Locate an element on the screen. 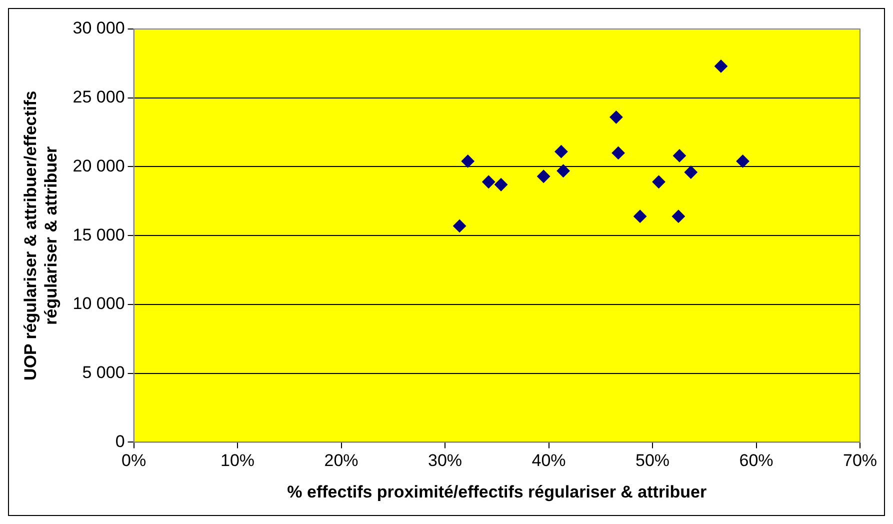 This screenshot has height=524, width=893. y-tick-label: 20 000 is located at coordinates (98, 166).